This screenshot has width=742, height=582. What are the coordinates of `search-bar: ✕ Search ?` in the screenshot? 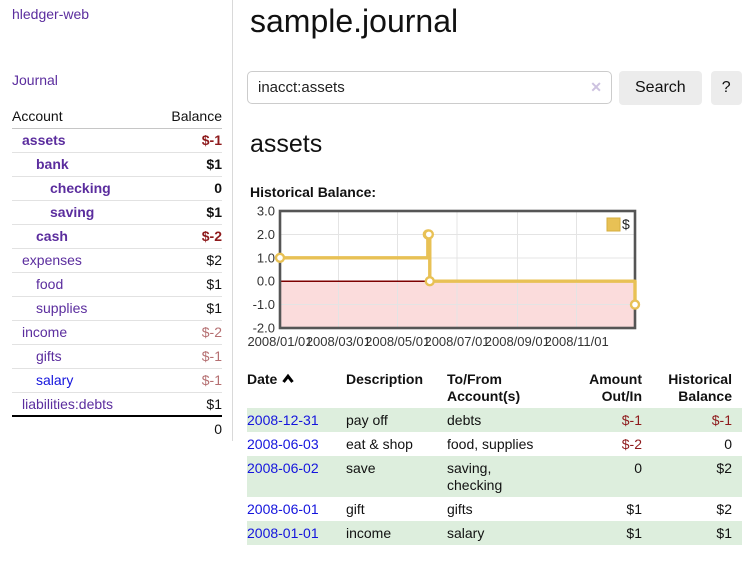 It's located at (494, 88).